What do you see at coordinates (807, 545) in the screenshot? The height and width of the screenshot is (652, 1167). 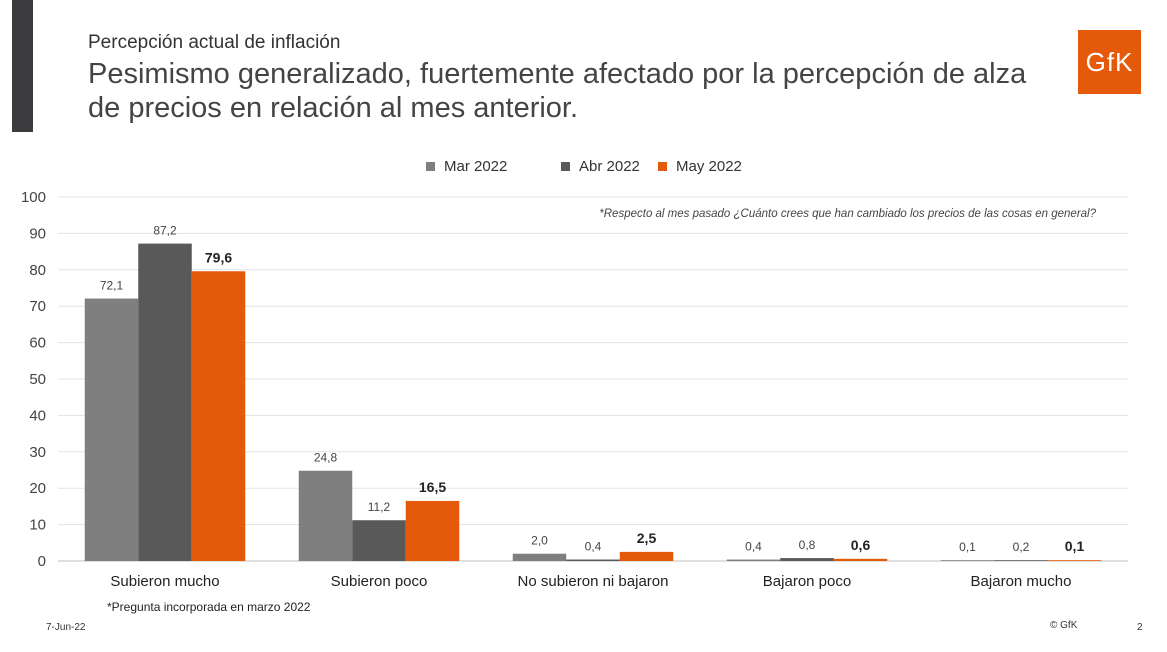 I see `data-label: 0,8` at bounding box center [807, 545].